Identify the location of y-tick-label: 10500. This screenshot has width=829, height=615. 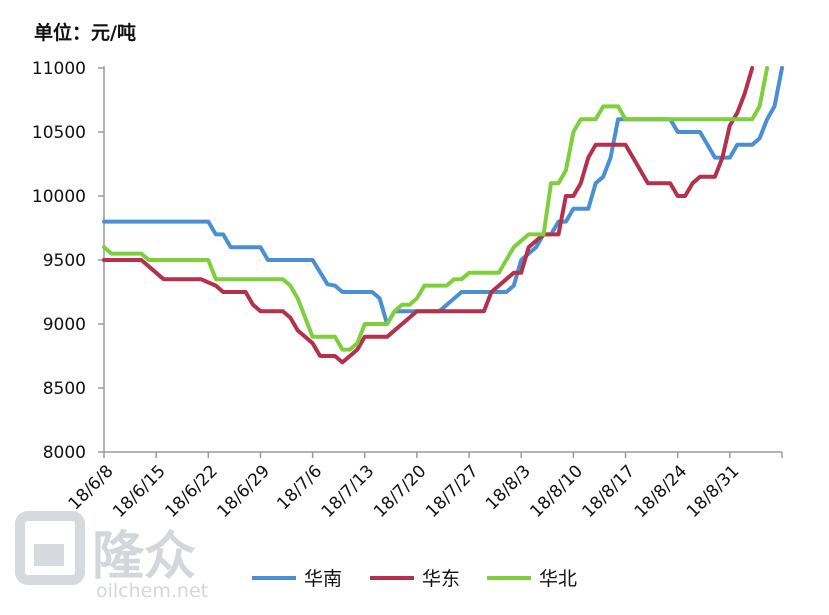
(59, 133).